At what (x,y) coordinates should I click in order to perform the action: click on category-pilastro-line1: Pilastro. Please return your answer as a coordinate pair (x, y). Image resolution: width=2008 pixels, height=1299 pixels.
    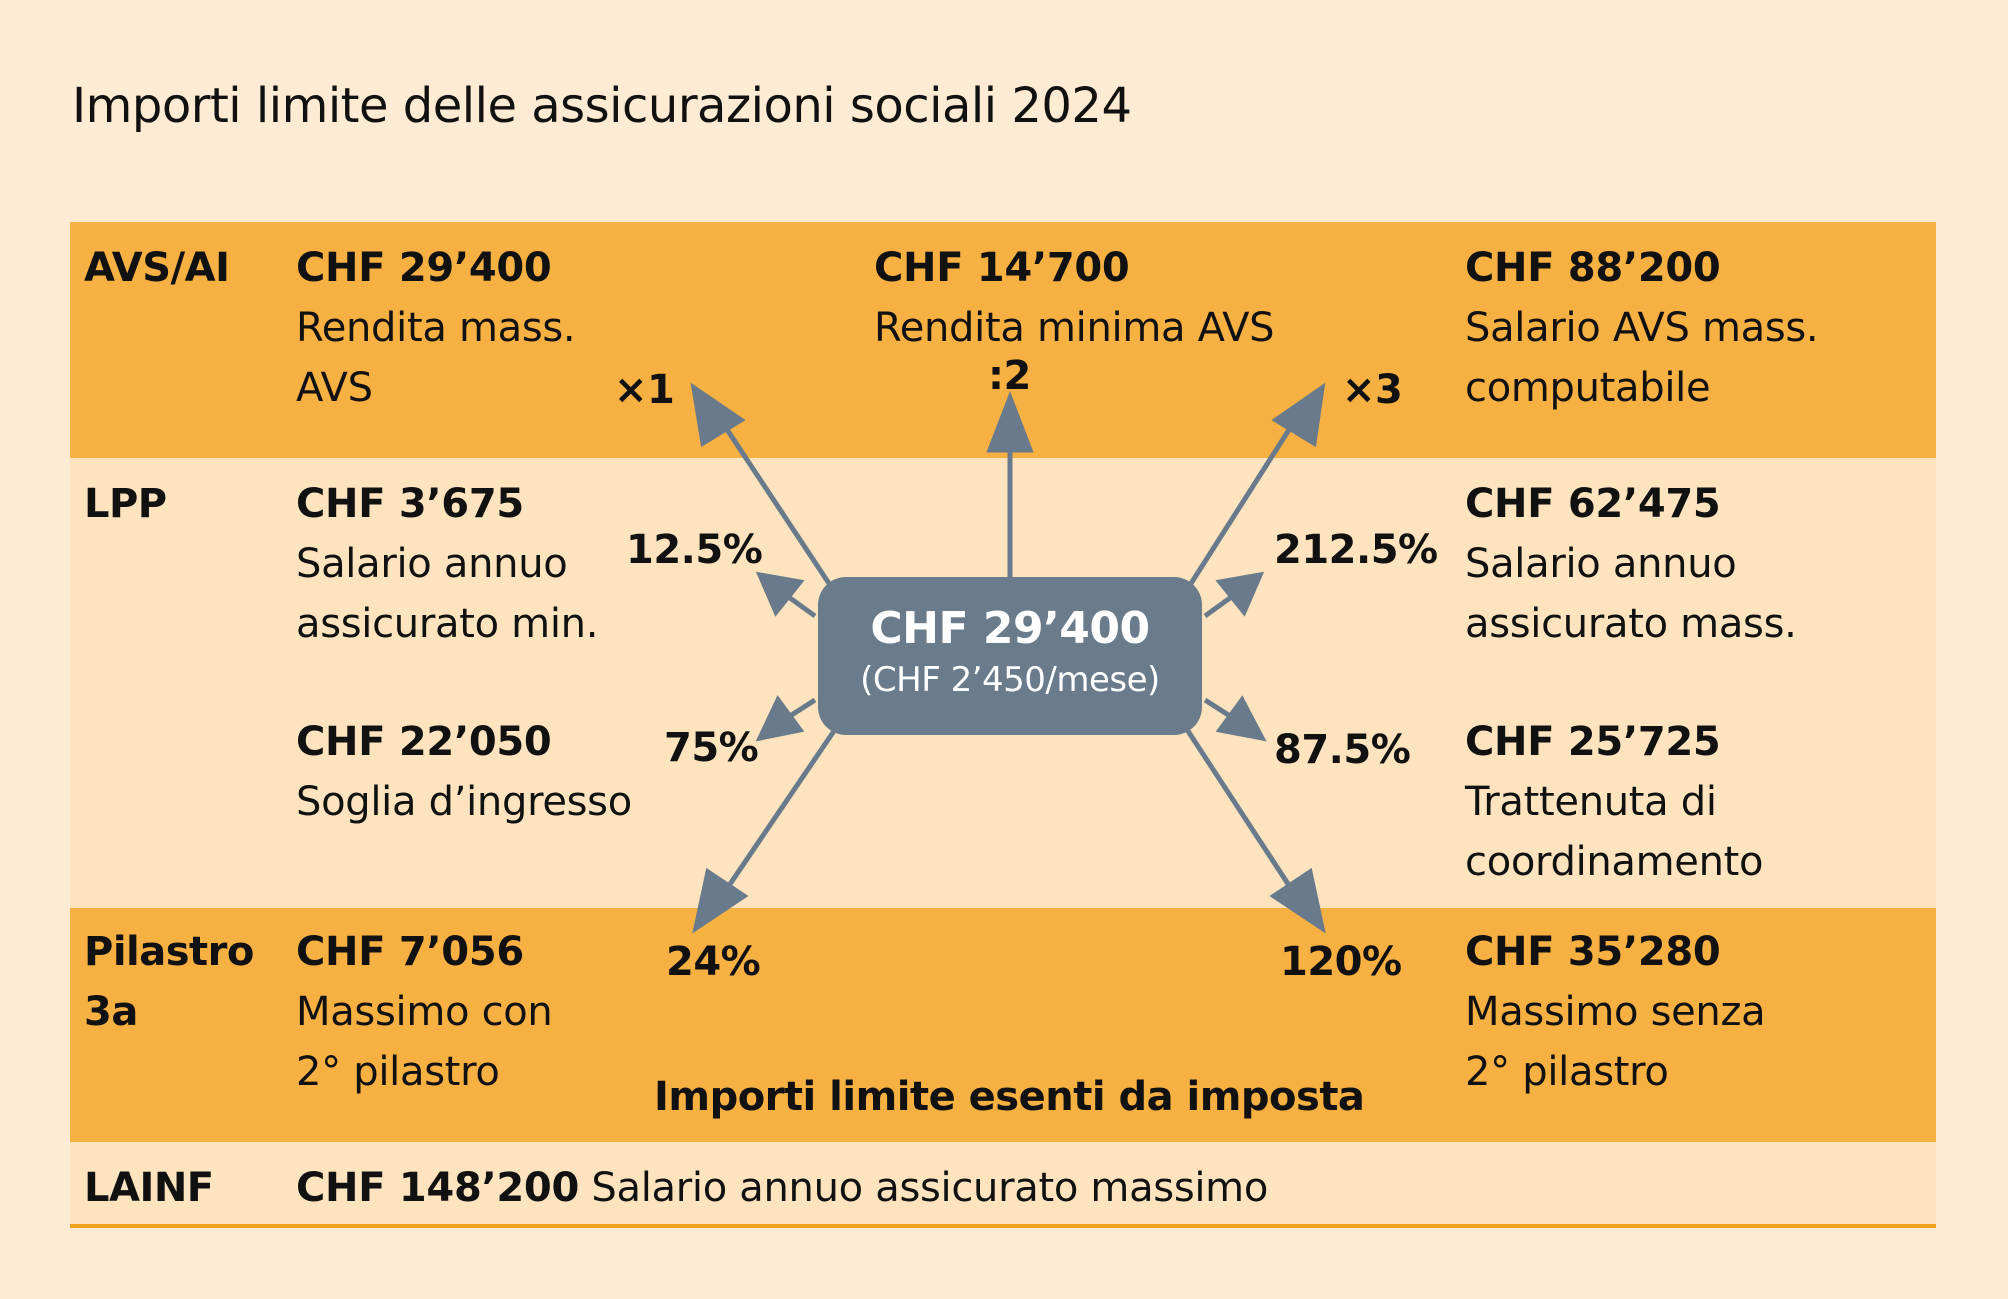
    Looking at the image, I should click on (169, 952).